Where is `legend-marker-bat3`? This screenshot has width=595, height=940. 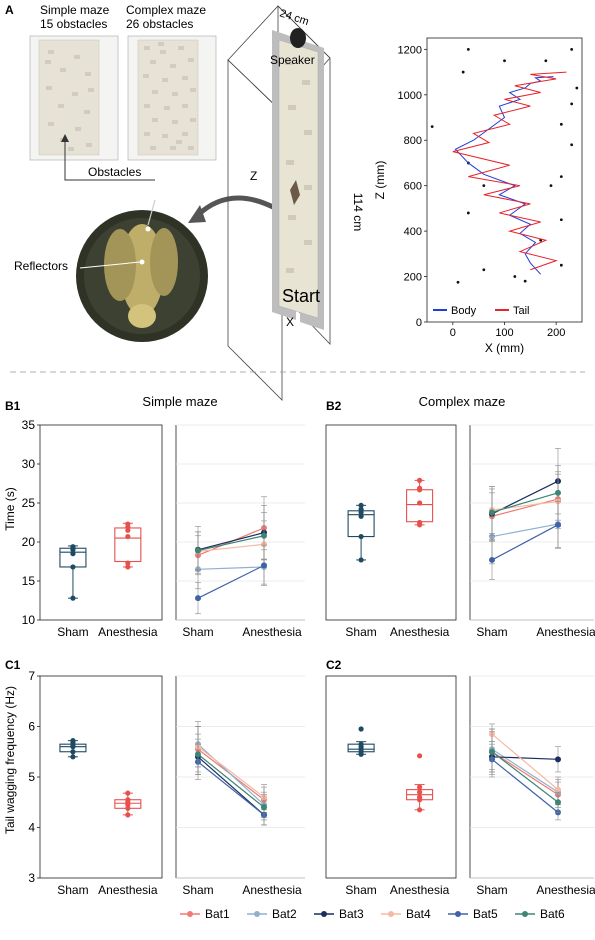
legend-marker-bat3 is located at coordinates (324, 914).